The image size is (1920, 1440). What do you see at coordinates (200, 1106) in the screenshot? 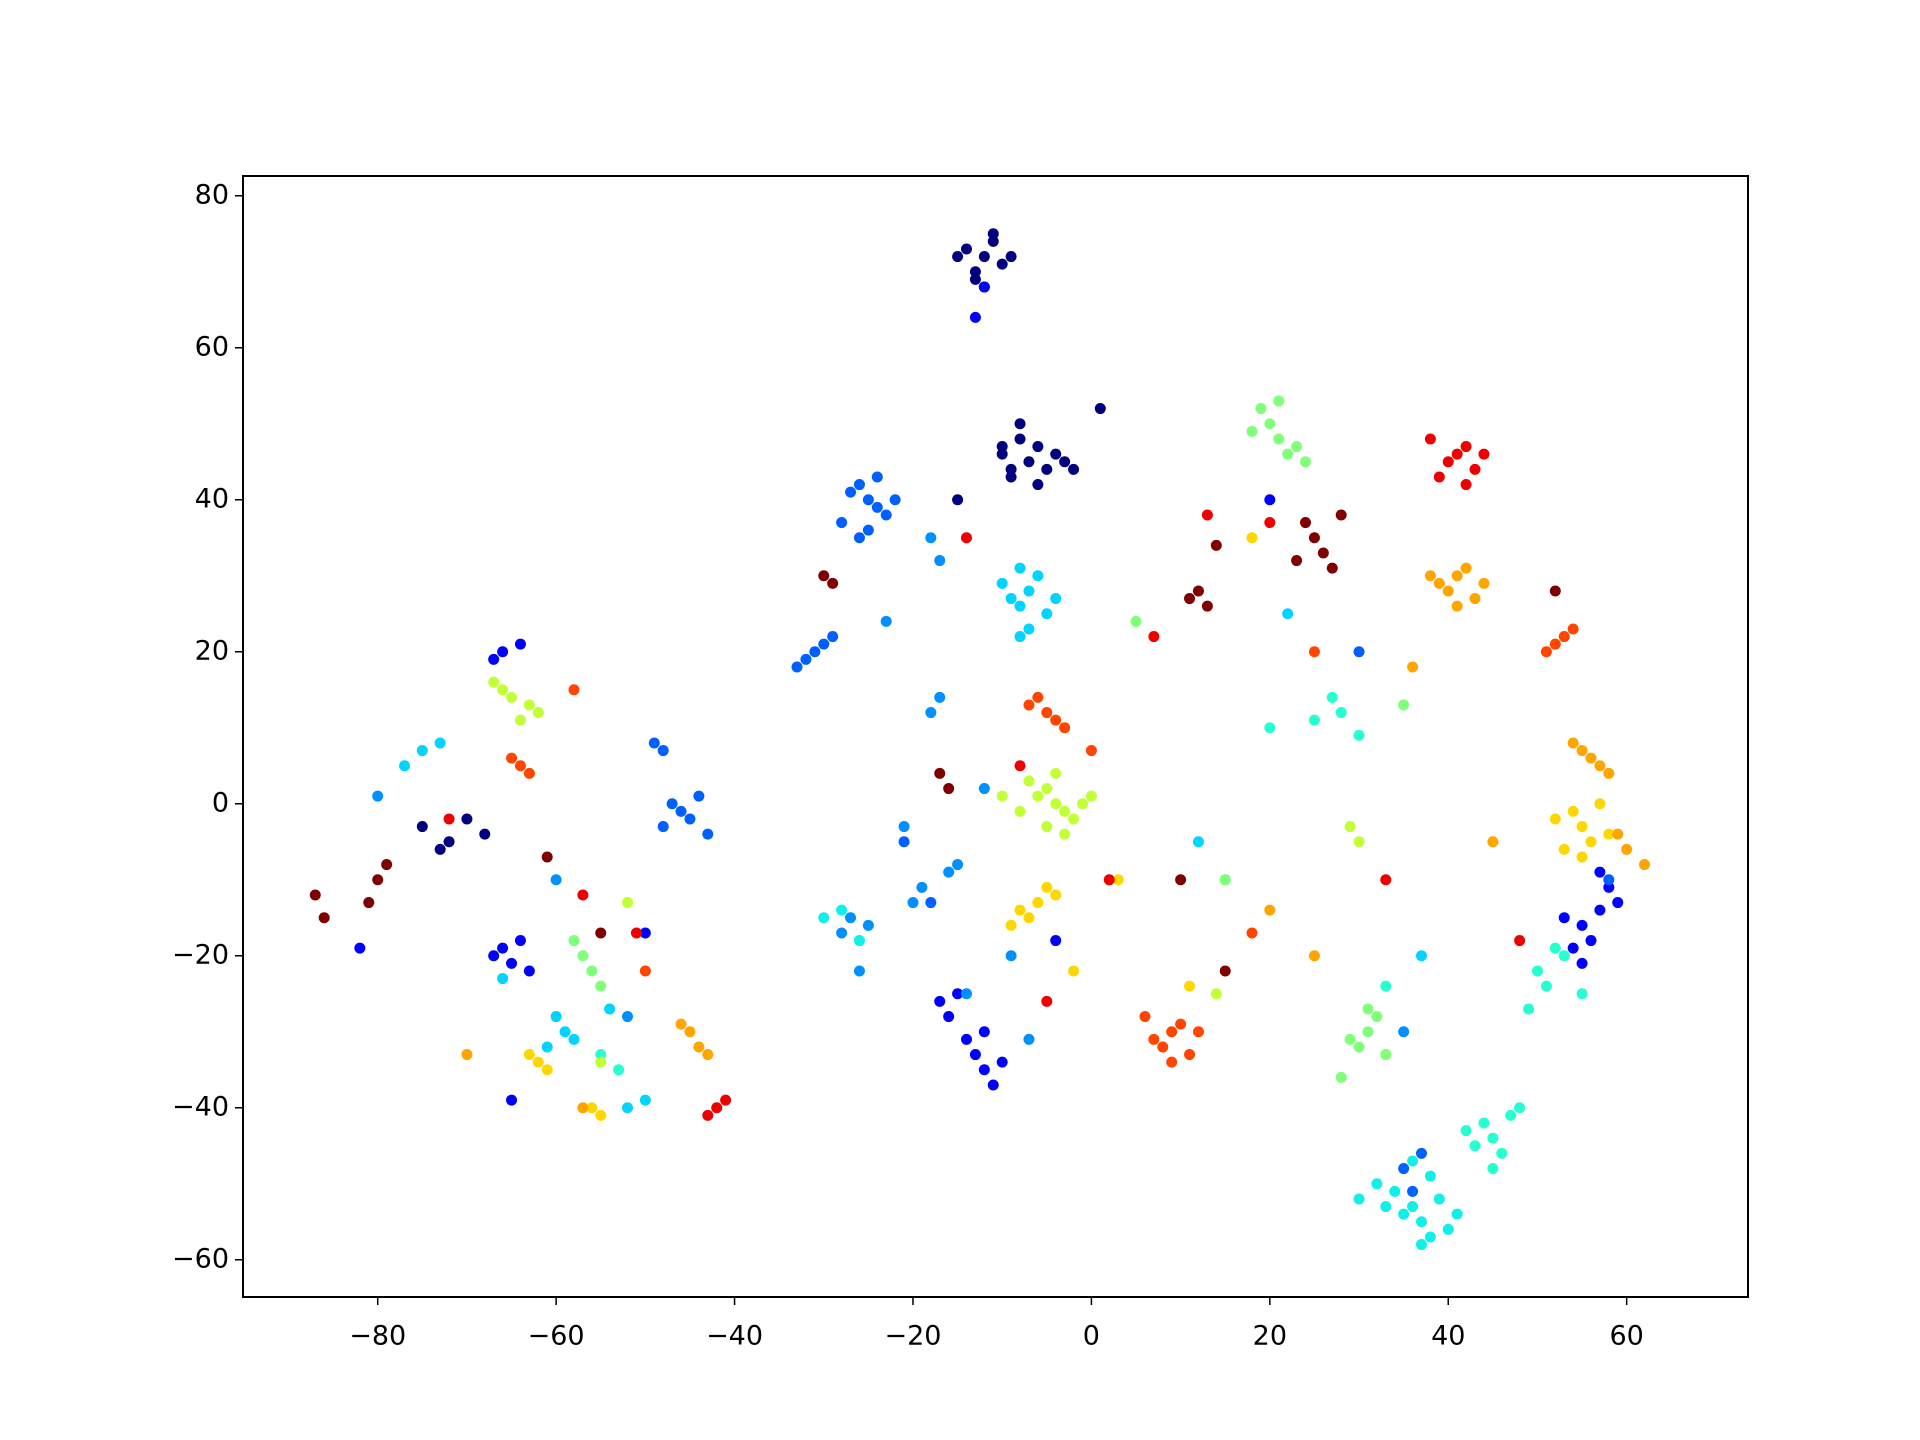
I see `y-tick-label: −40` at bounding box center [200, 1106].